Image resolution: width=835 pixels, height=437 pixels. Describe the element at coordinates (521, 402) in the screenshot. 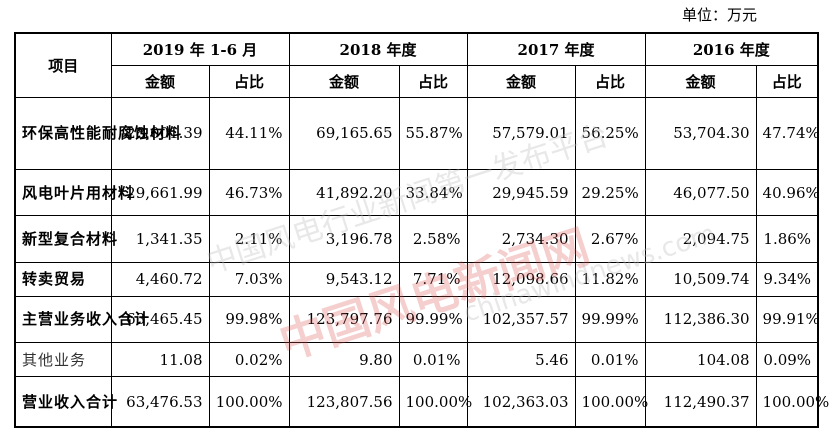

I see `amount-cell: 102,363.03` at that location.